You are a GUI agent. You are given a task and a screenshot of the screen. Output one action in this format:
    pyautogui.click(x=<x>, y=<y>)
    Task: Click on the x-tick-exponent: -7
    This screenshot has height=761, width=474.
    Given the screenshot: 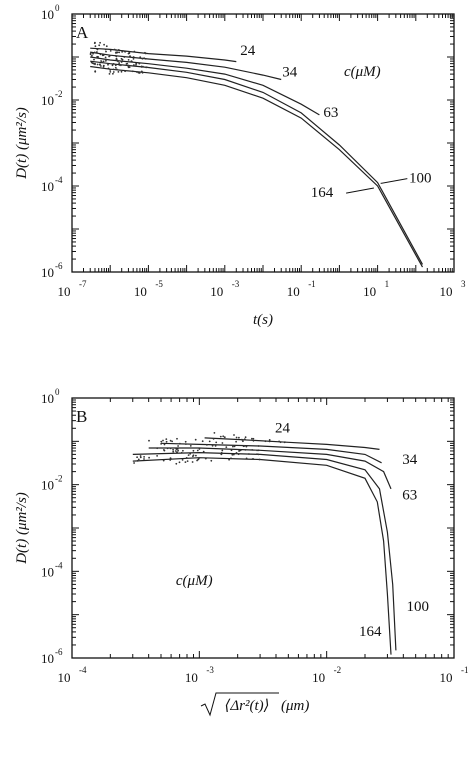 What is the action you would take?
    pyautogui.click(x=83, y=284)
    